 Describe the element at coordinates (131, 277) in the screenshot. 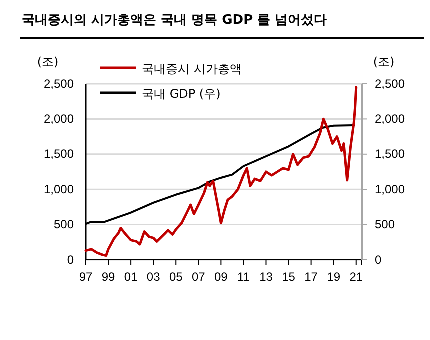

I see `x-tick-label: 01` at that location.